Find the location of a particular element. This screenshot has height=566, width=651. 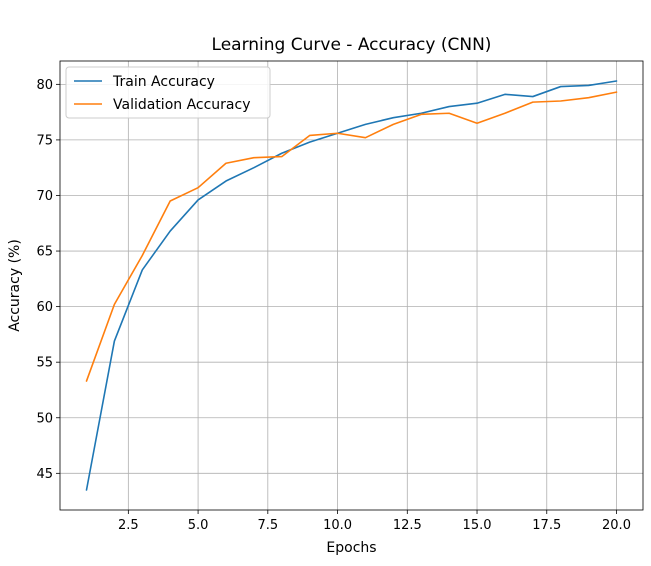

x-tick-label: 7.5 is located at coordinates (267, 525).